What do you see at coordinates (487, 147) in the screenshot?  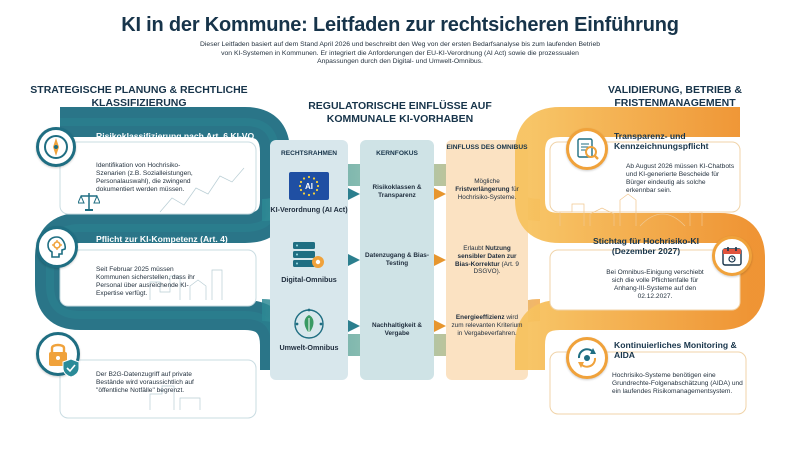 I see `col-head-einfluss: EINFLUSS DES OMNIBUS` at bounding box center [487, 147].